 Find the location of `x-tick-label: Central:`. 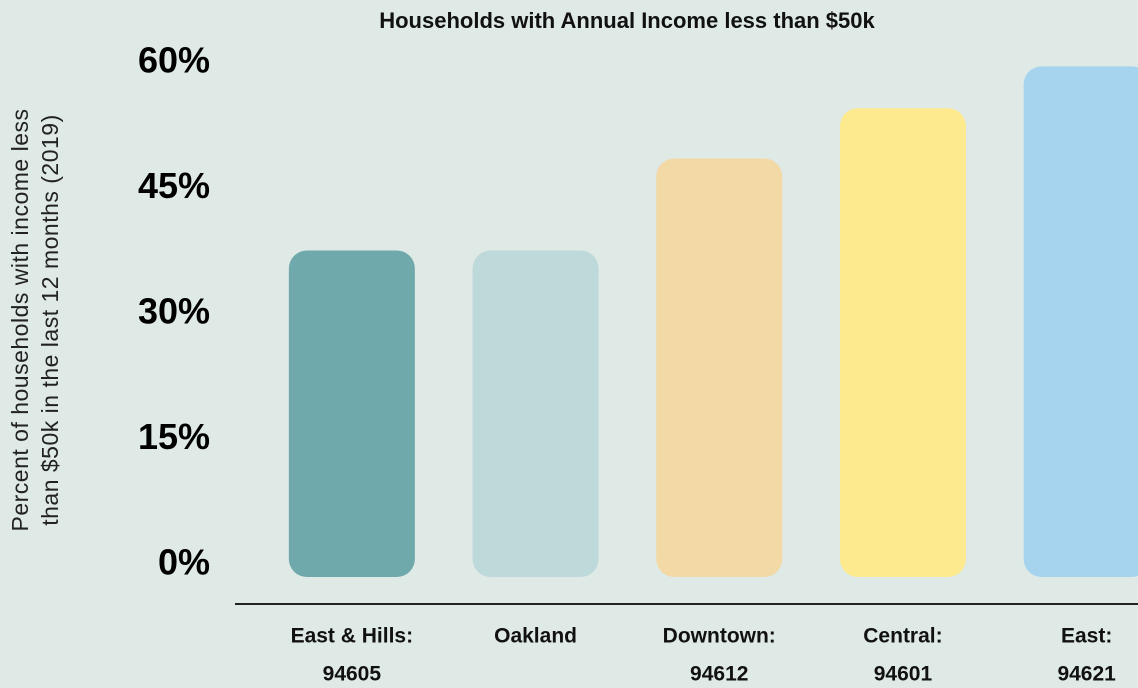

x-tick-label: Central: is located at coordinates (902, 636).